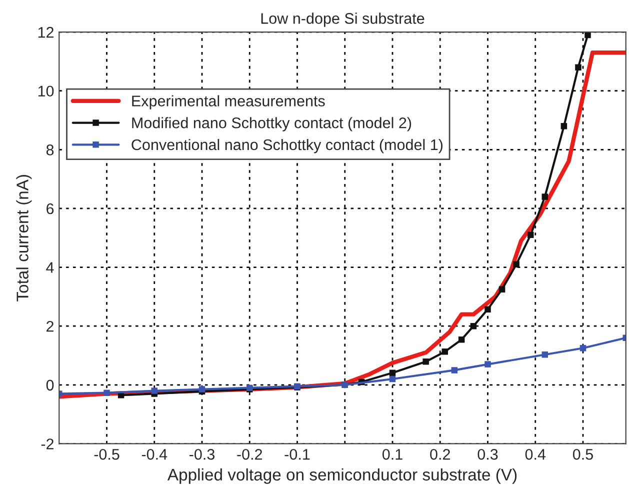 Image resolution: width=629 pixels, height=493 pixels. What do you see at coordinates (202, 454) in the screenshot?
I see `x-tick-label: -0.3` at bounding box center [202, 454].